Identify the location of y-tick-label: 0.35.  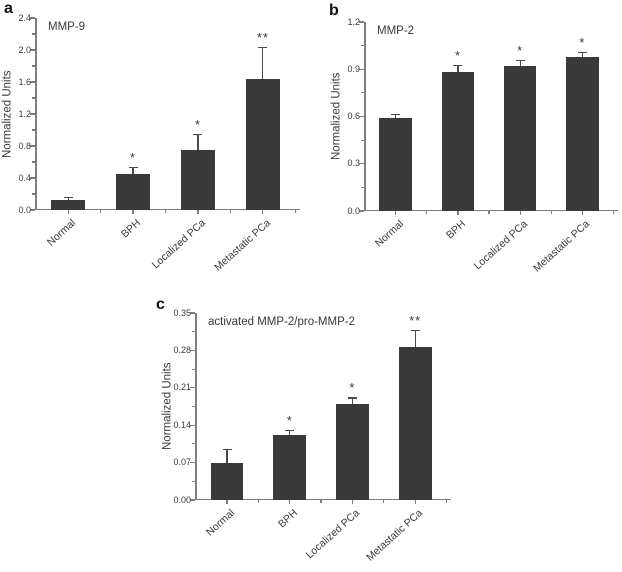
(182, 312).